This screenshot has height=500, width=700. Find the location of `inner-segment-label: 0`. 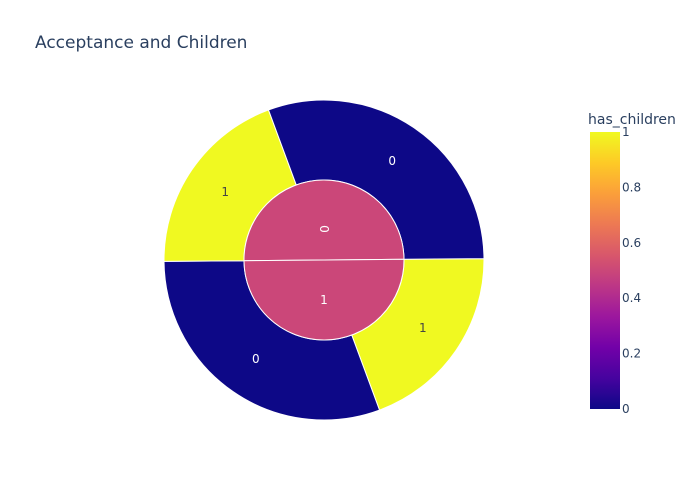

inner-segment-label: 0 is located at coordinates (324, 229).